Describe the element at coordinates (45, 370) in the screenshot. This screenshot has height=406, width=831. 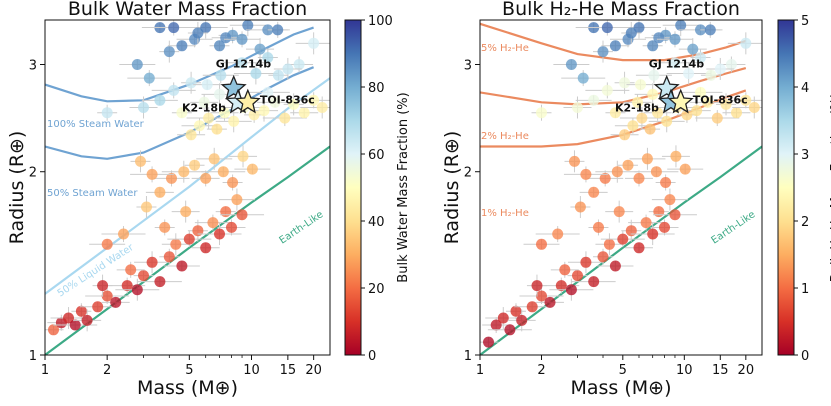
I see `x-tick-label: 1` at that location.